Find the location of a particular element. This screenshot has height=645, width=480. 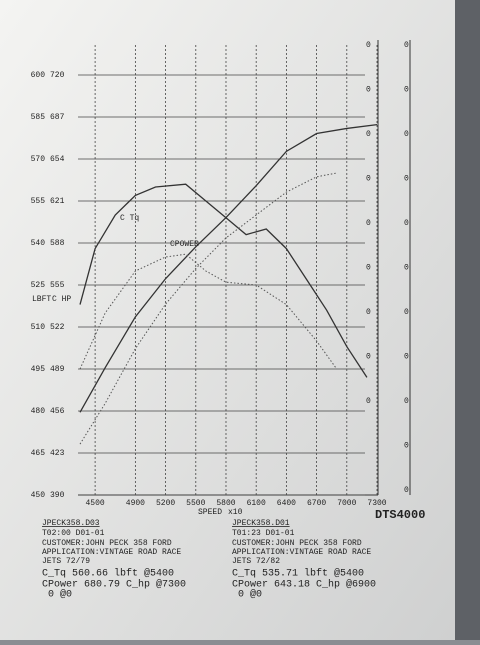

y-tick-label: 555 is located at coordinates (38, 201).